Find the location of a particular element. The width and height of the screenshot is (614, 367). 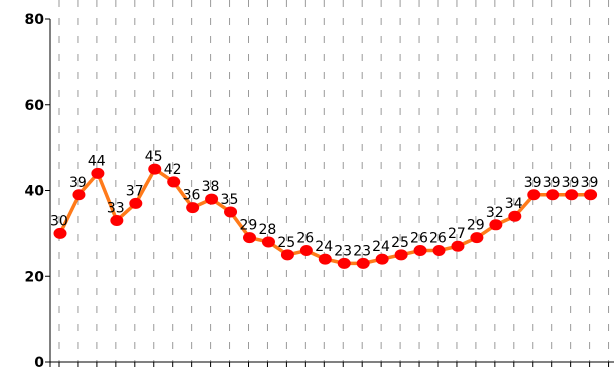

y-axis-ticks: 0 20 40 60 80 is located at coordinates (37, 189).